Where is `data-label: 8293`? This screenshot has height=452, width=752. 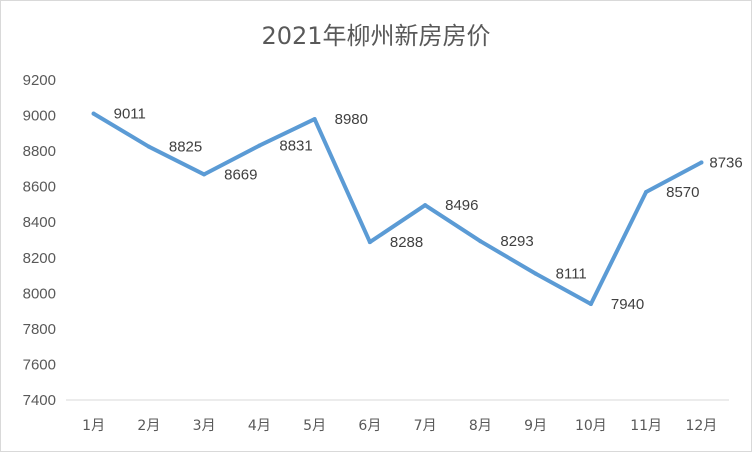 data-label: 8293 is located at coordinates (516, 241).